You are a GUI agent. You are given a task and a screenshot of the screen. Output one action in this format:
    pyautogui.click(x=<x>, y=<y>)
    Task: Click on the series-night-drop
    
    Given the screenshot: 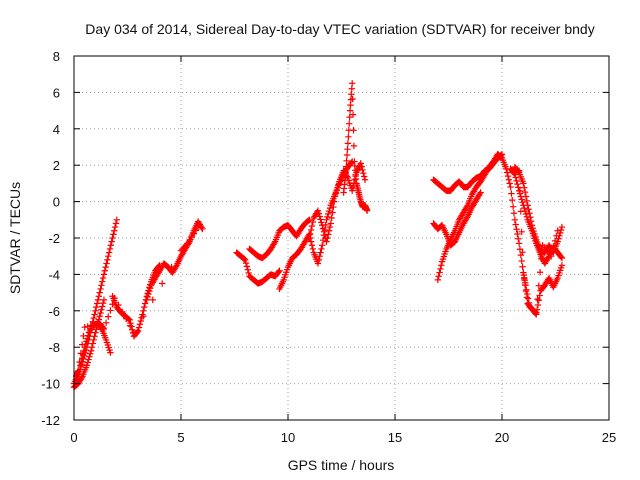 What is the action you would take?
    pyautogui.click(x=530, y=234)
    